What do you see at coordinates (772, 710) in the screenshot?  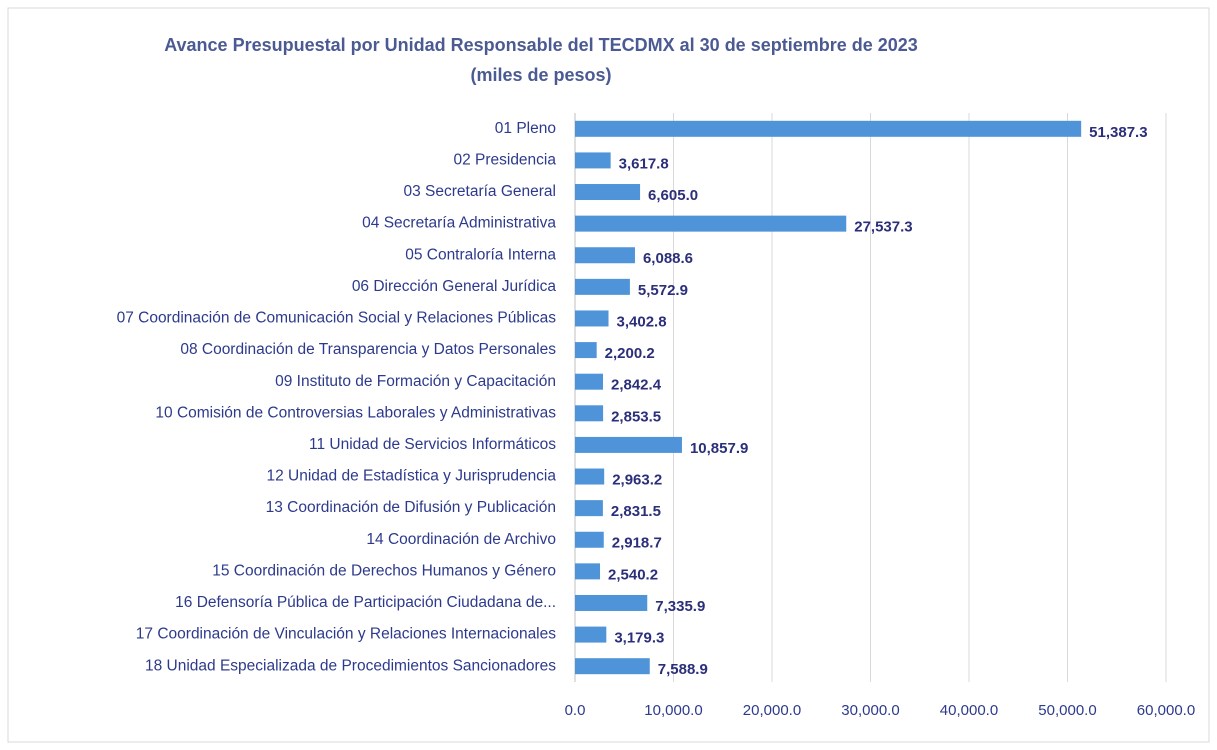 I see `x-tick-label: 20,000.0` at bounding box center [772, 710].